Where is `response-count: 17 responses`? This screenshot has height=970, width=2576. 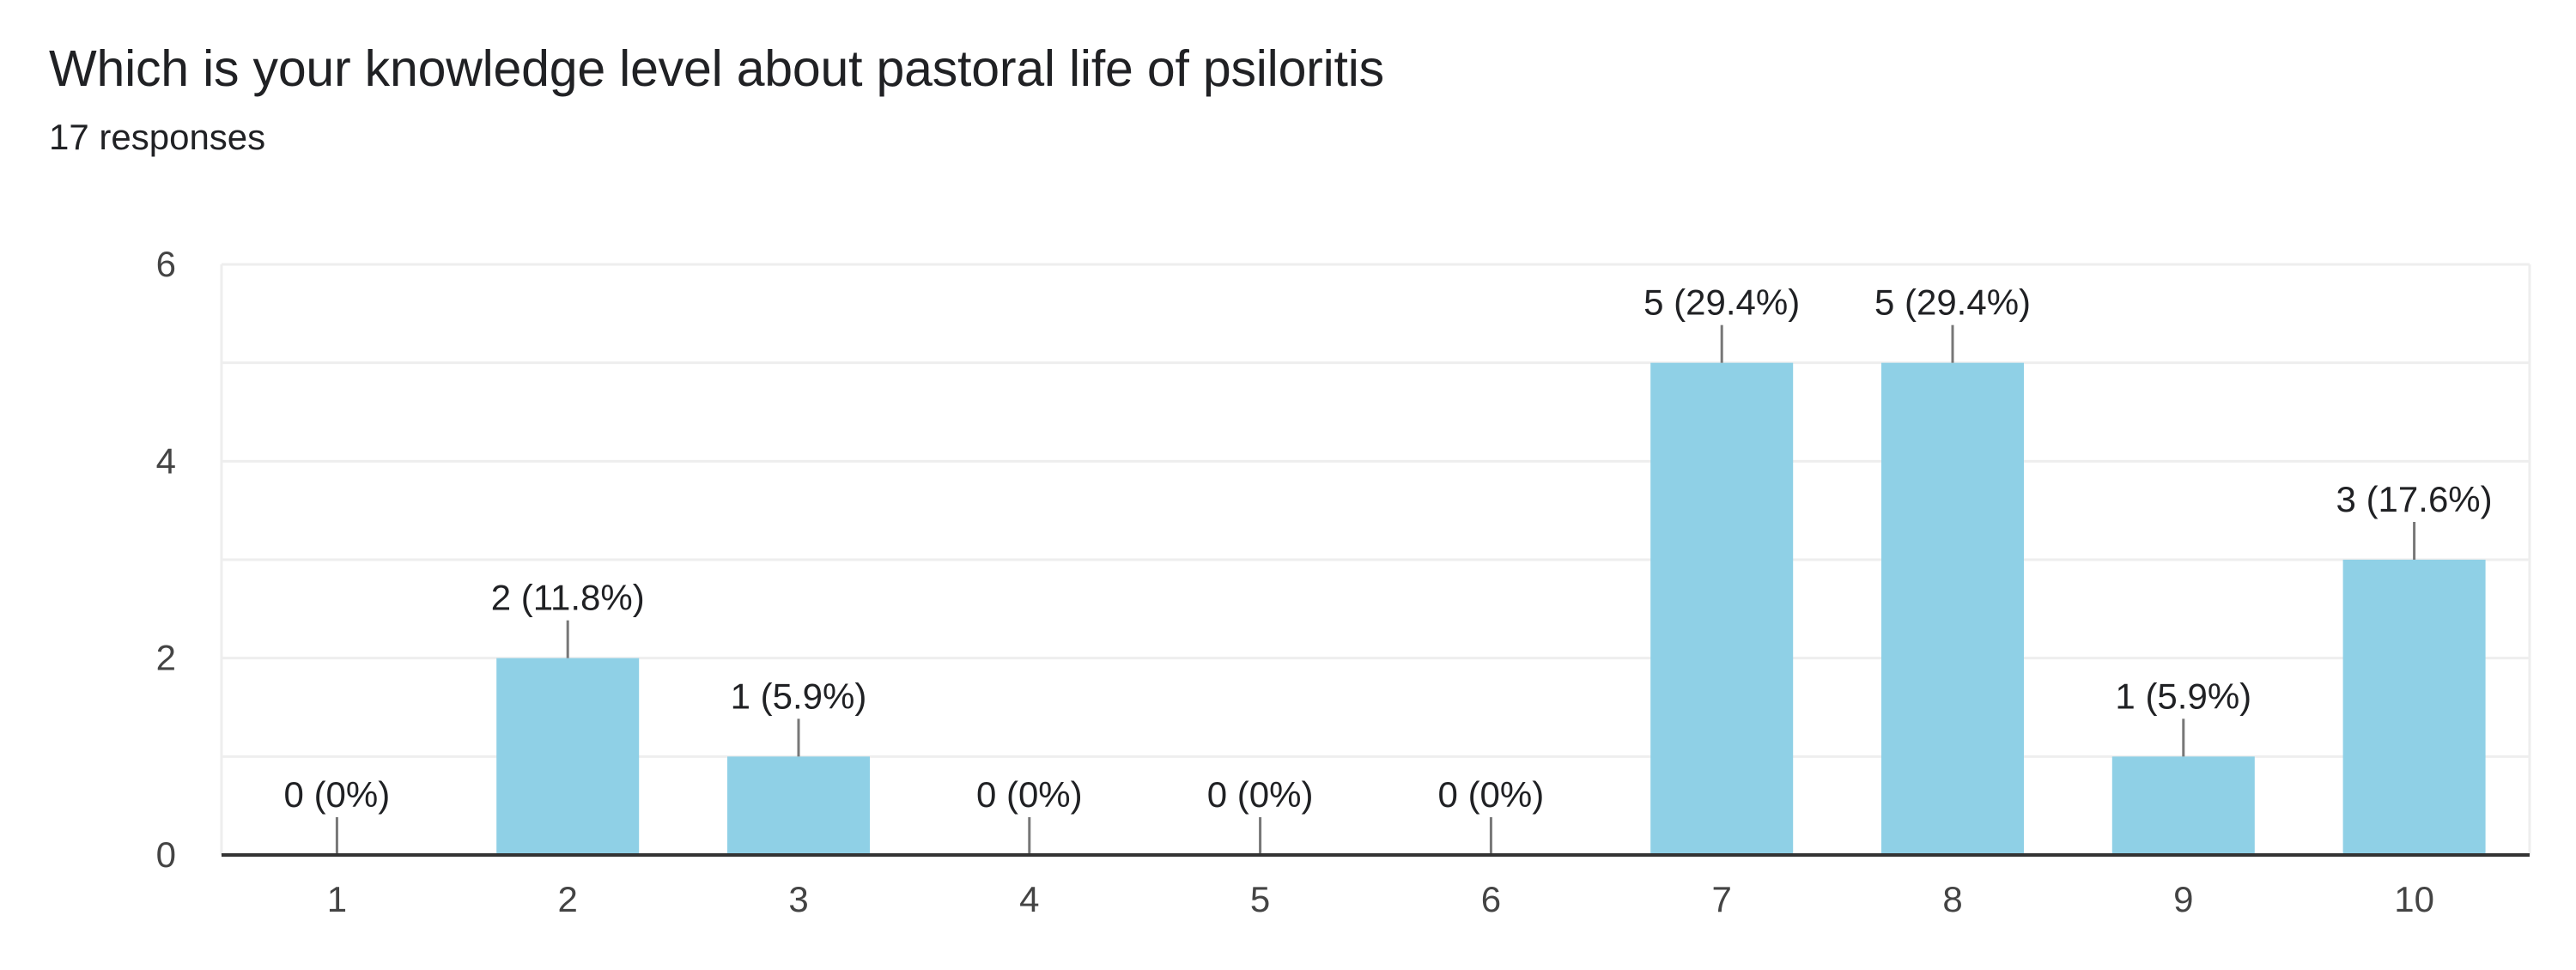
response-count: 17 responses is located at coordinates (158, 137).